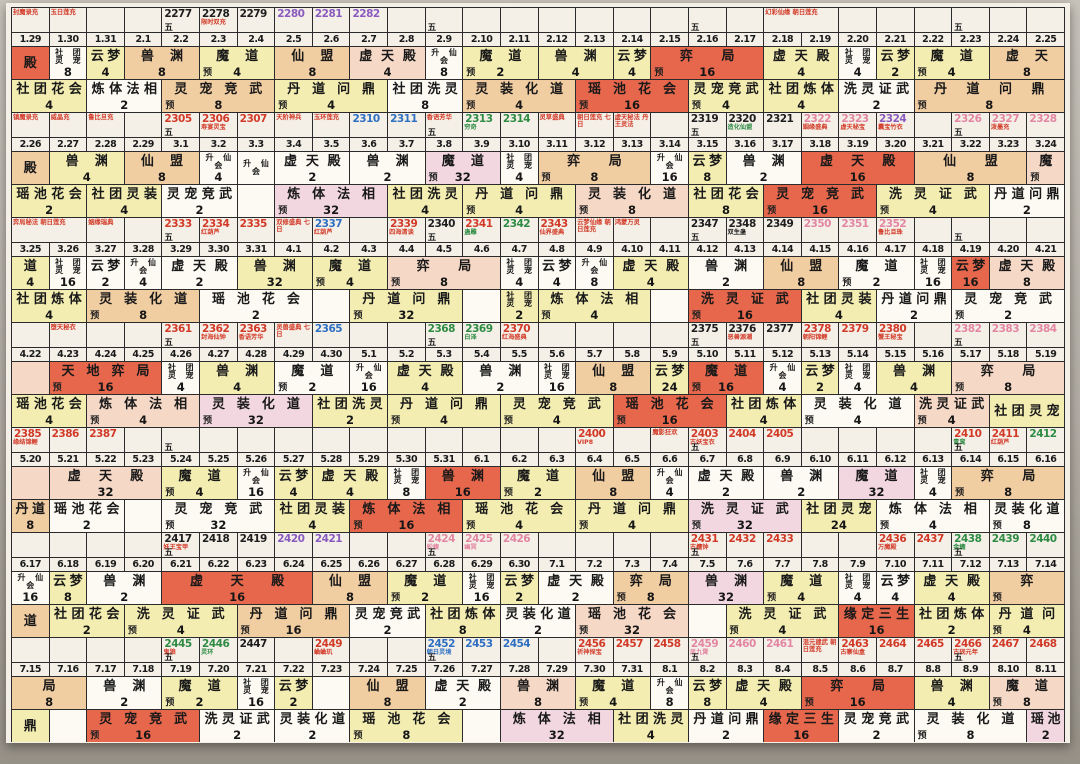 This screenshot has width=1080, height=764. What do you see at coordinates (971, 272) in the screenshot?
I see `event-cell: 云梦 16` at bounding box center [971, 272].